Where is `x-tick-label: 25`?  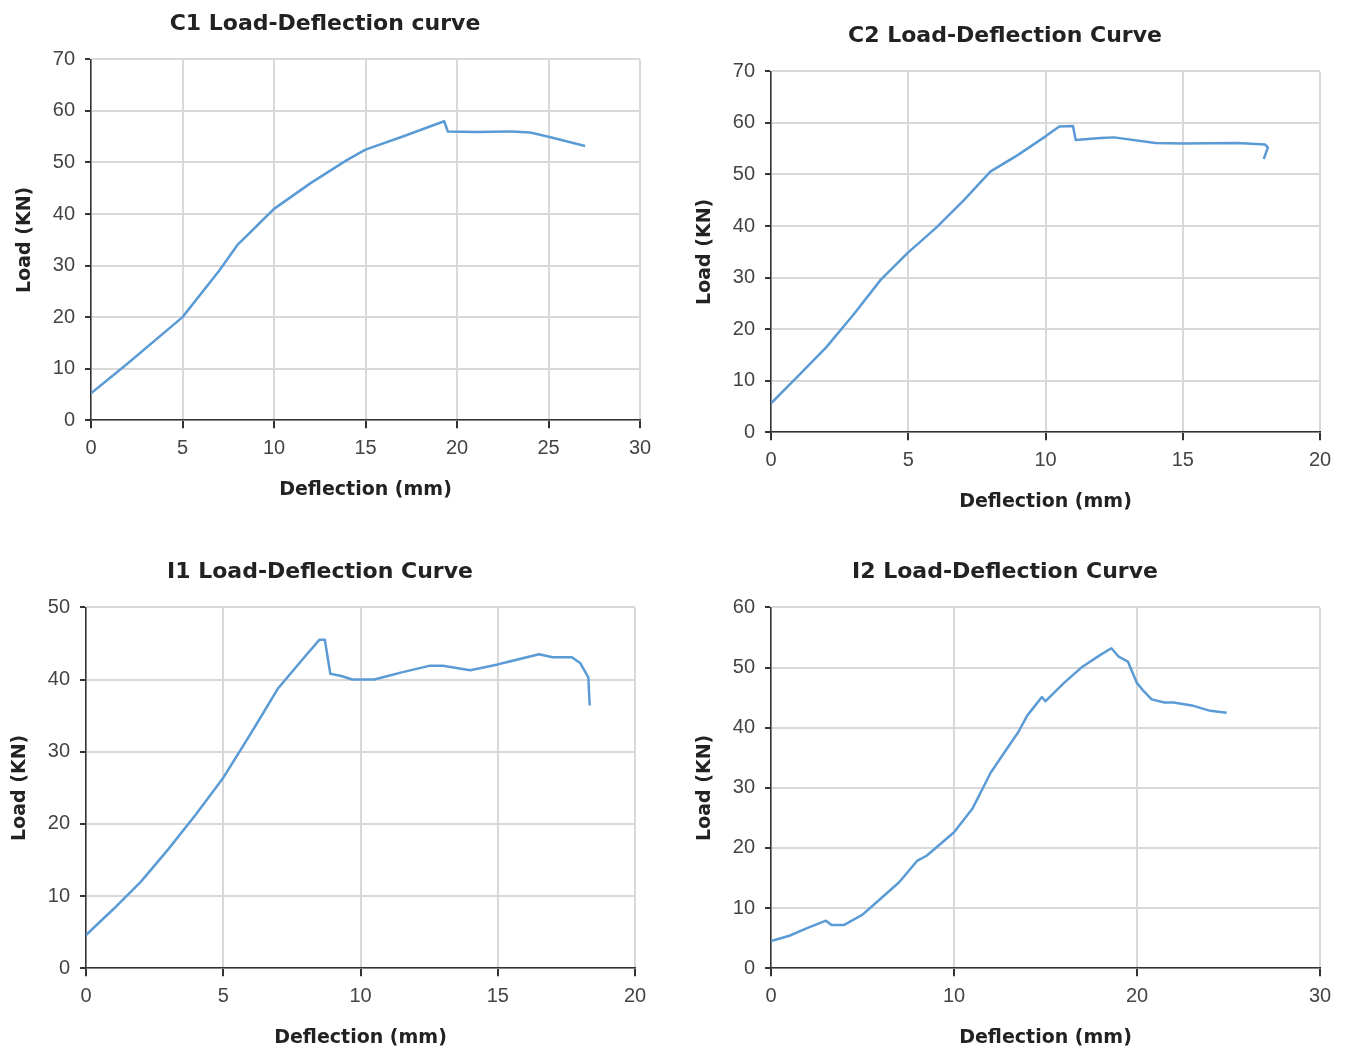
x-tick-label: 25 is located at coordinates (548, 446).